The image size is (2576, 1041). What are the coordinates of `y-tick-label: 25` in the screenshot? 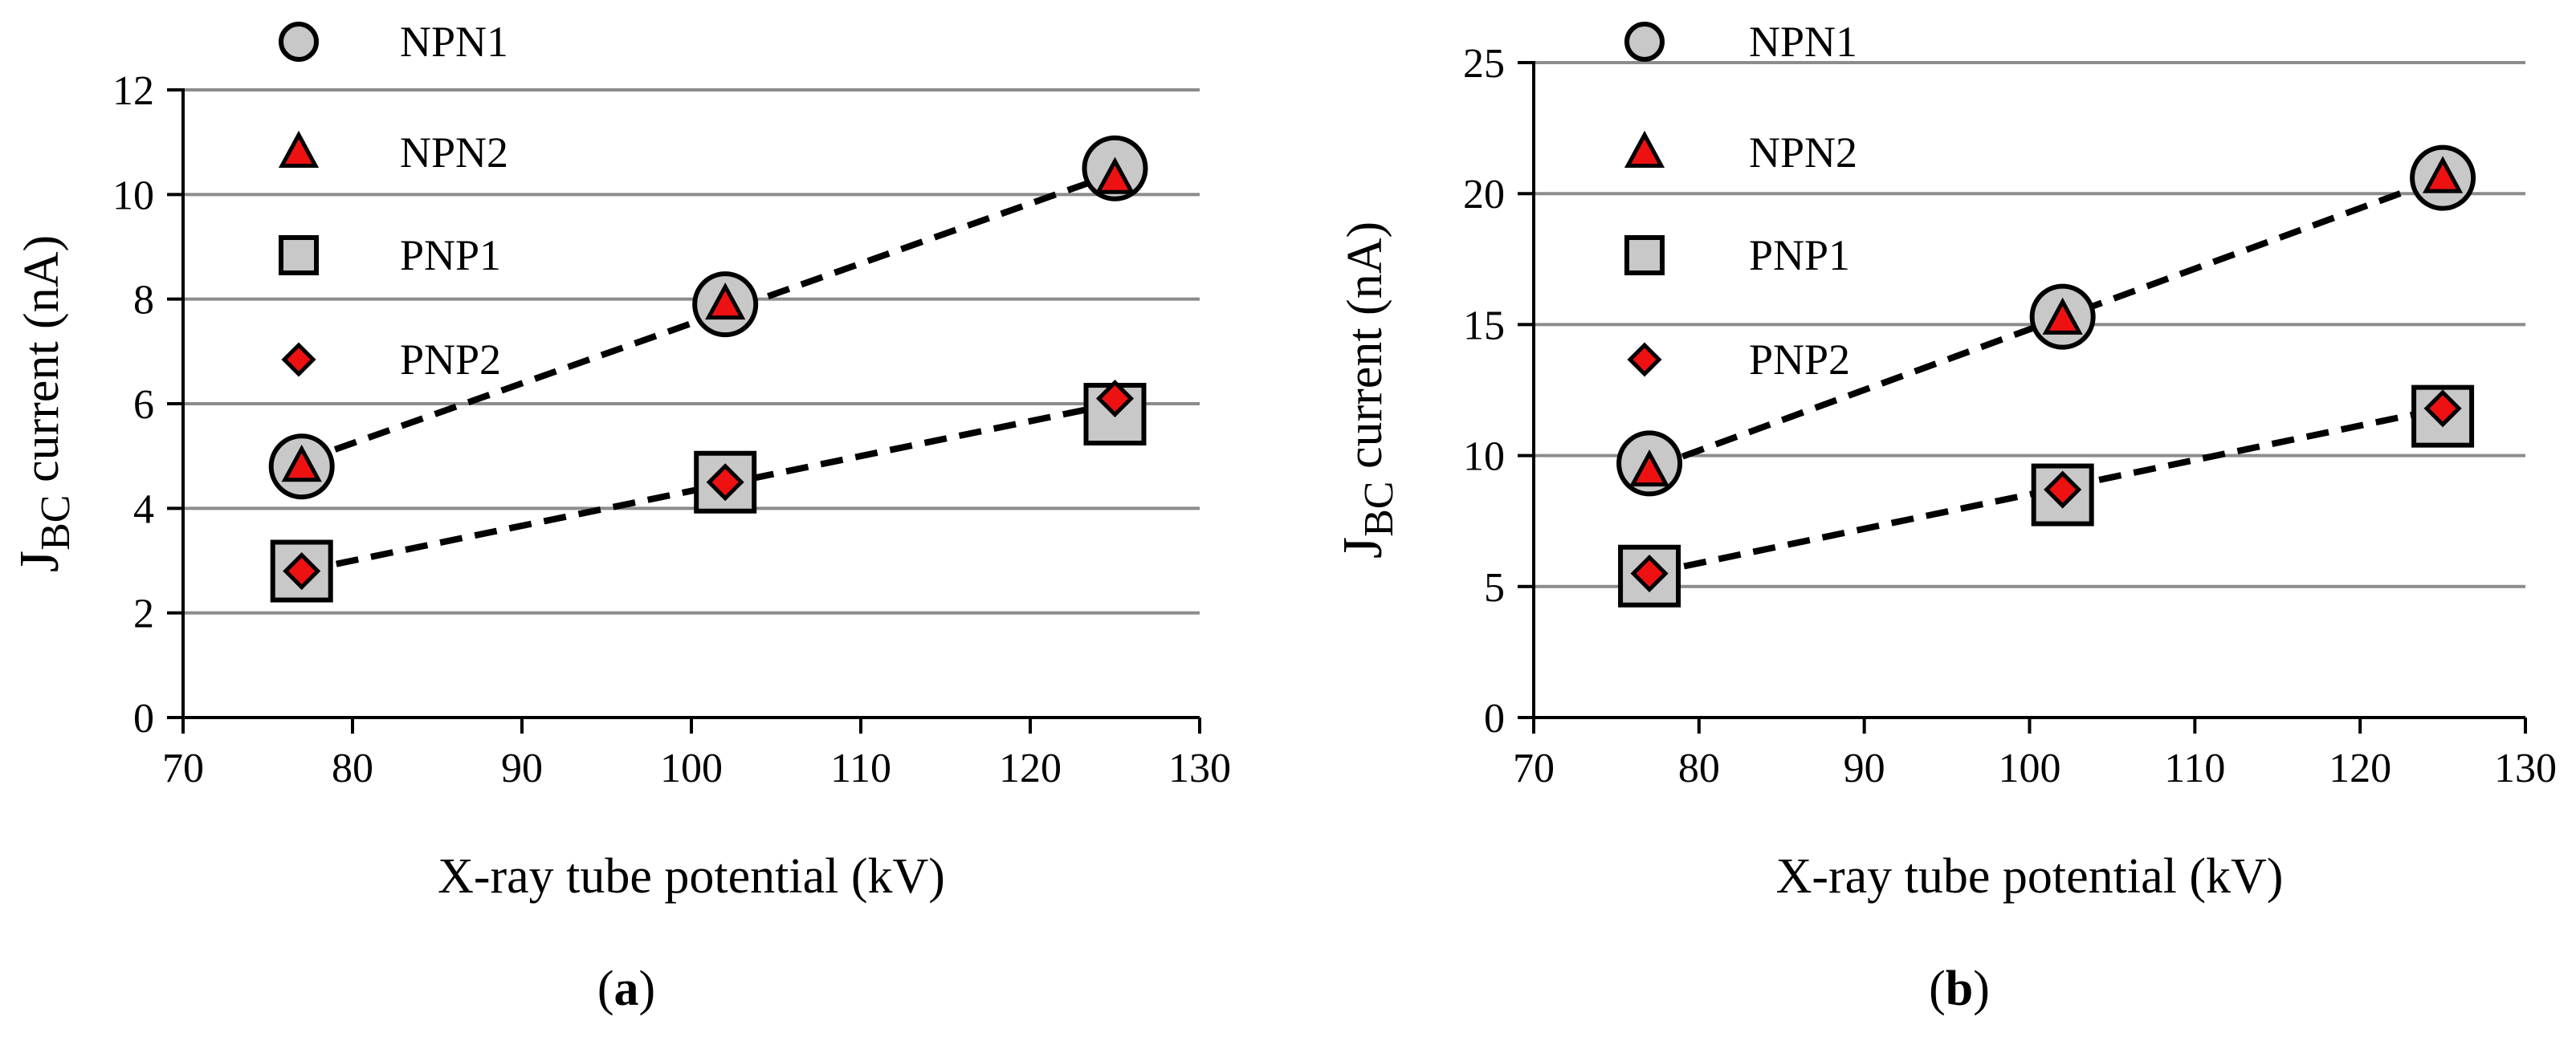 It's located at (1484, 64).